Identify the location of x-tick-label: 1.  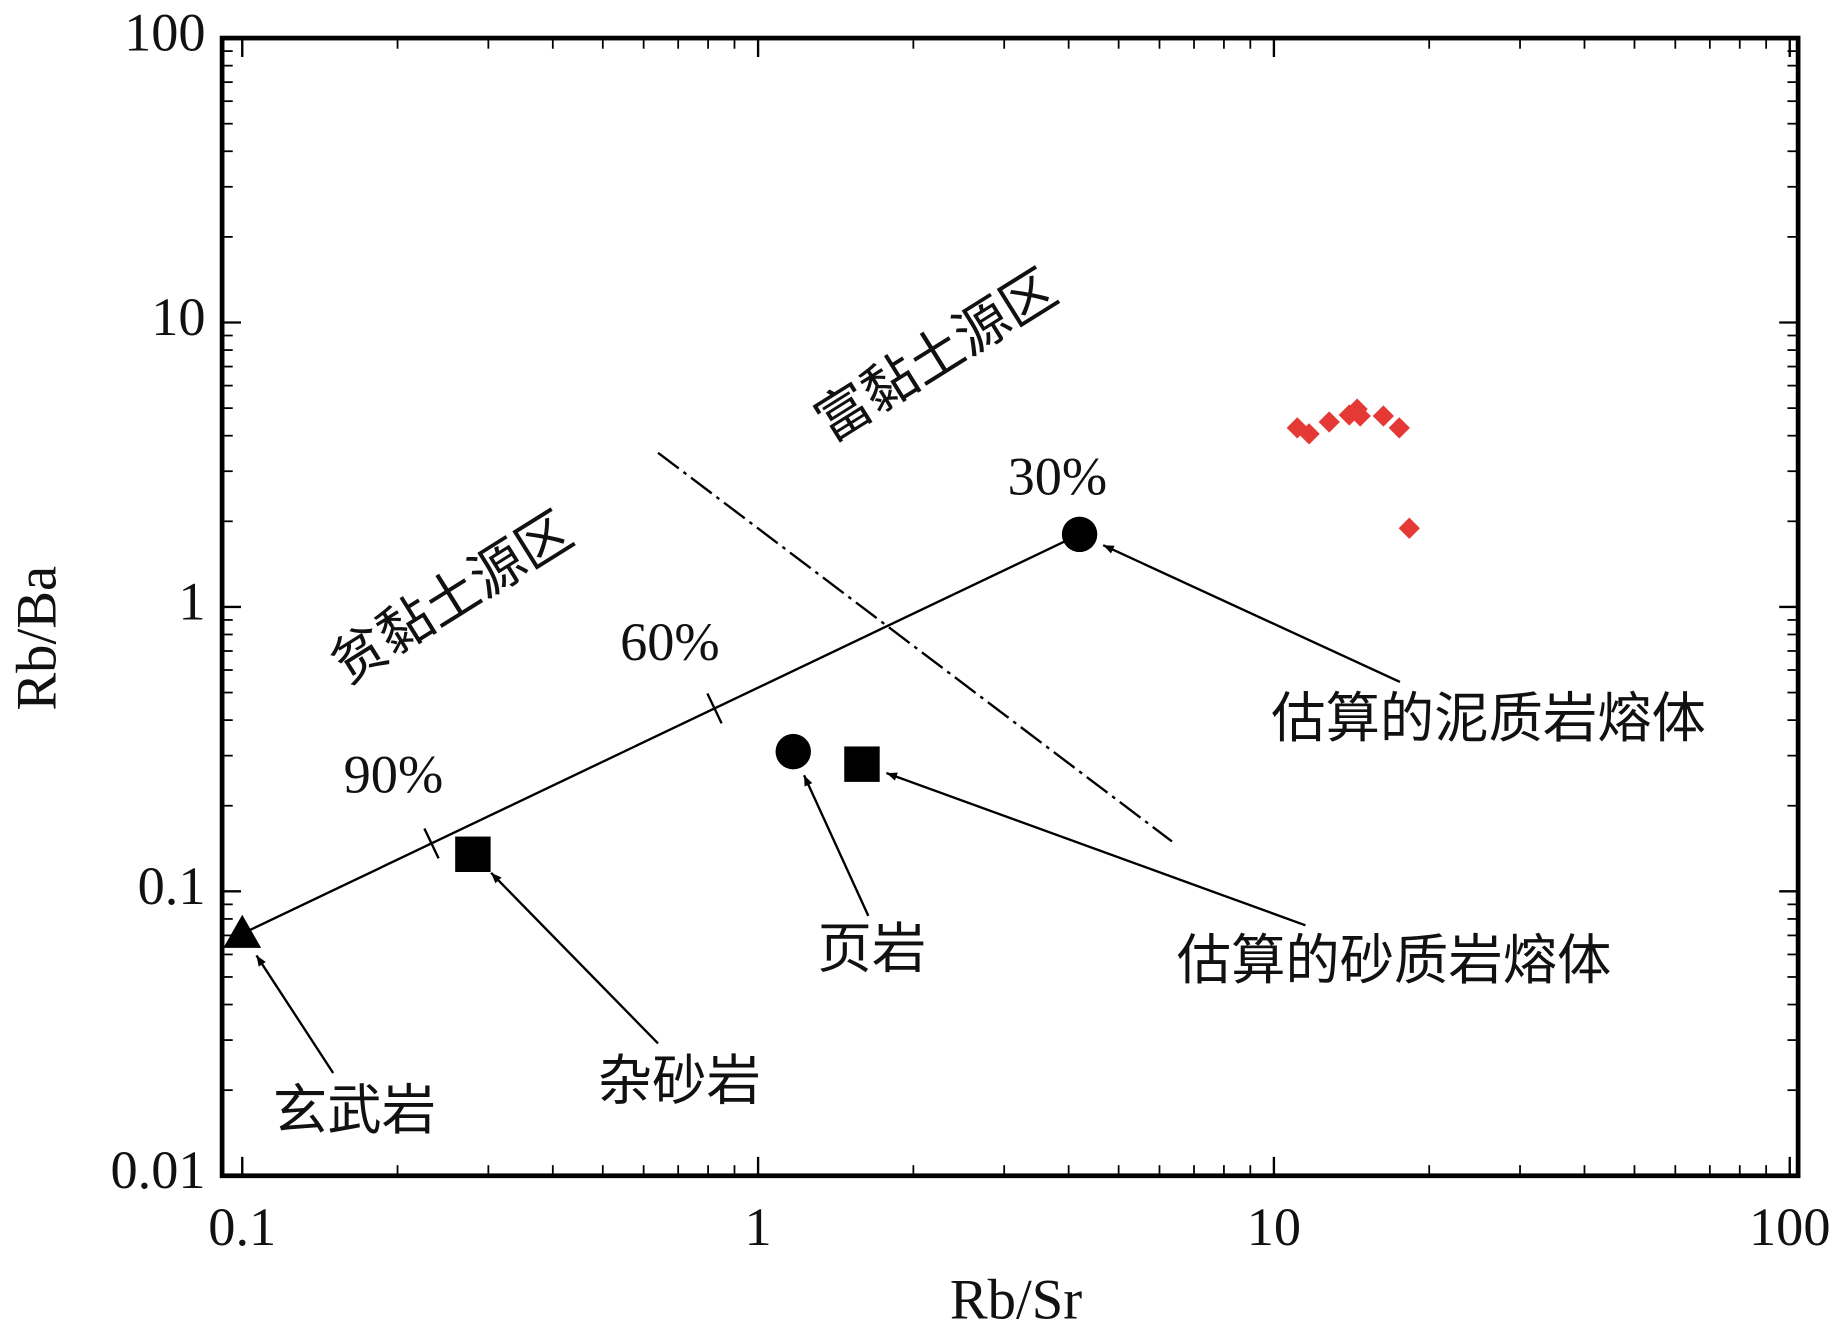
(757, 1227).